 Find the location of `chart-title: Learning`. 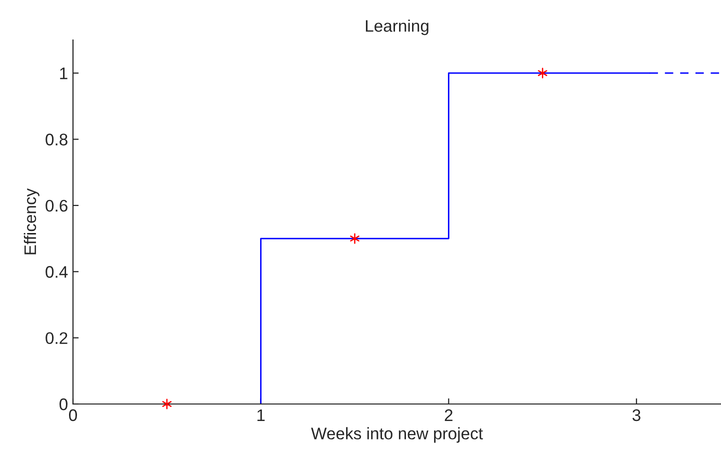

chart-title: Learning is located at coordinates (397, 28).